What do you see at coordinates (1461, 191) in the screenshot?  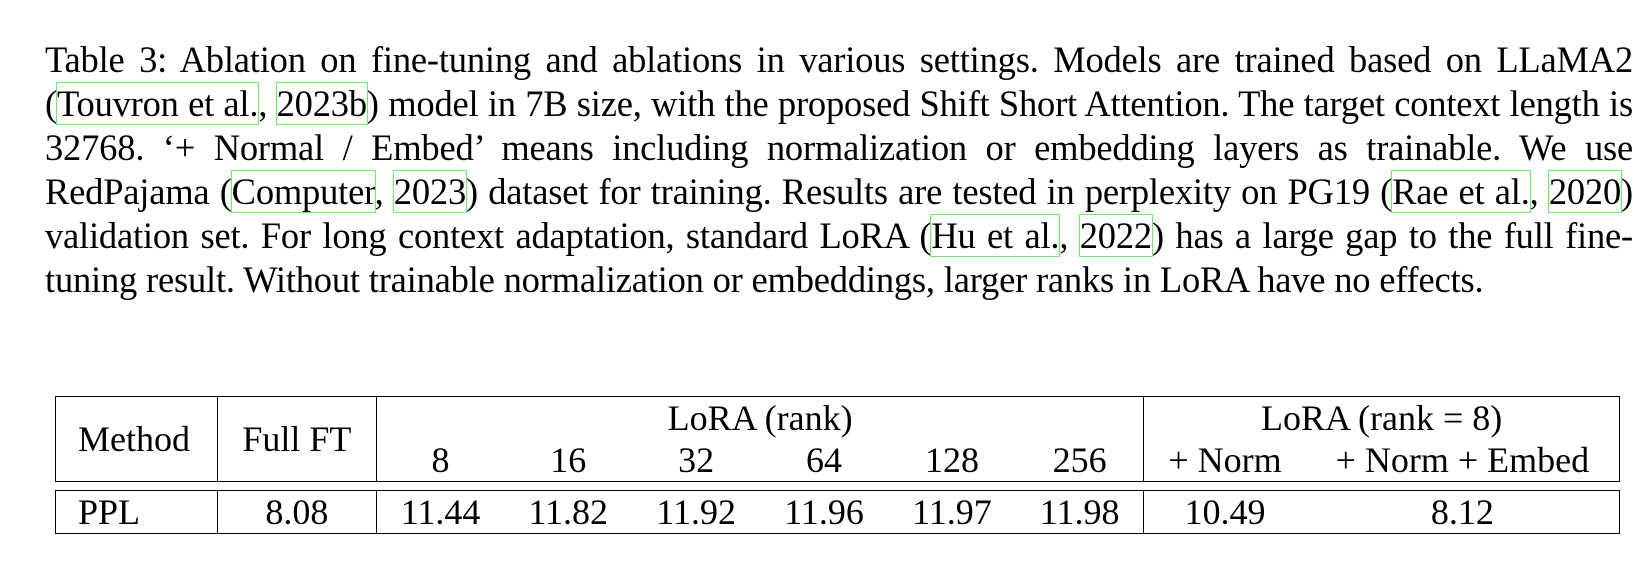 I see `citation-link: Rae et al.` at bounding box center [1461, 191].